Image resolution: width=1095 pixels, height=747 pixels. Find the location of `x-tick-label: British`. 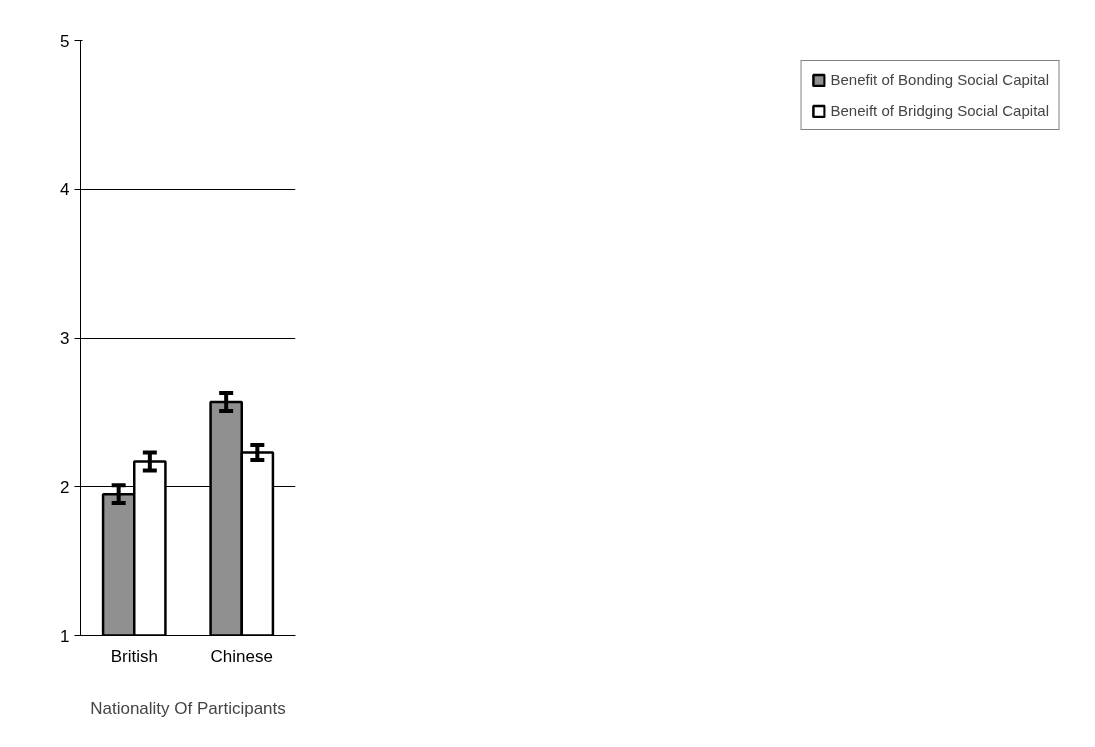

x-tick-label: British is located at coordinates (134, 656).